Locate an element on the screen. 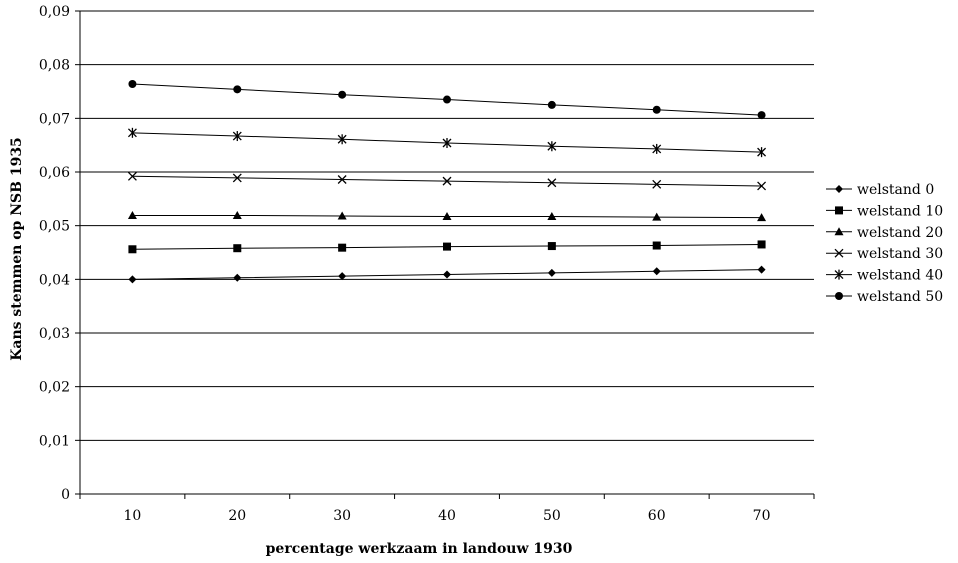  x-axis-title: percentage werkzaam in landouw 1930 is located at coordinates (419, 549).